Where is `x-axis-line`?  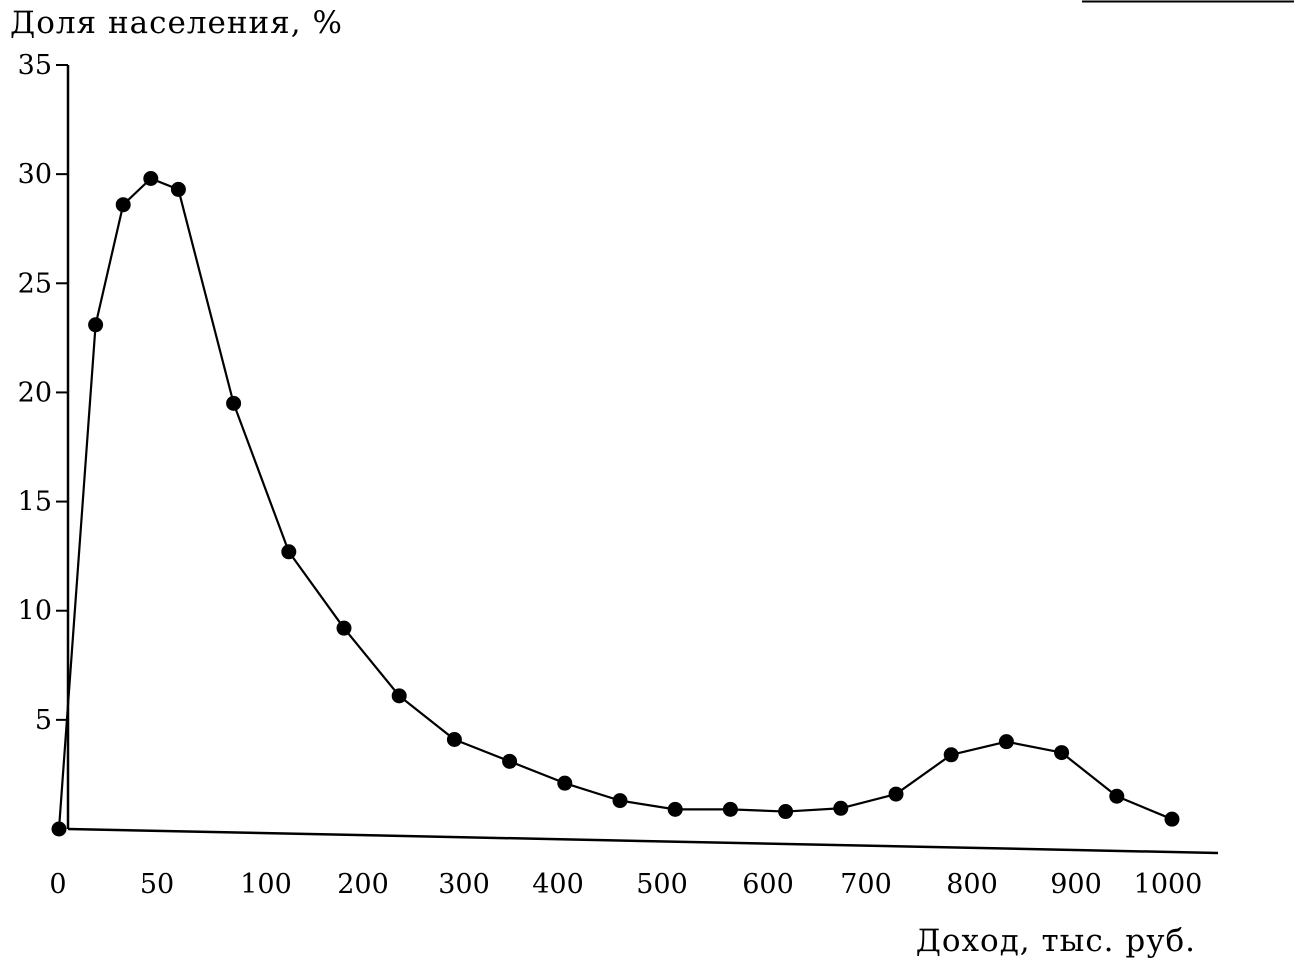 x-axis-line is located at coordinates (643, 841).